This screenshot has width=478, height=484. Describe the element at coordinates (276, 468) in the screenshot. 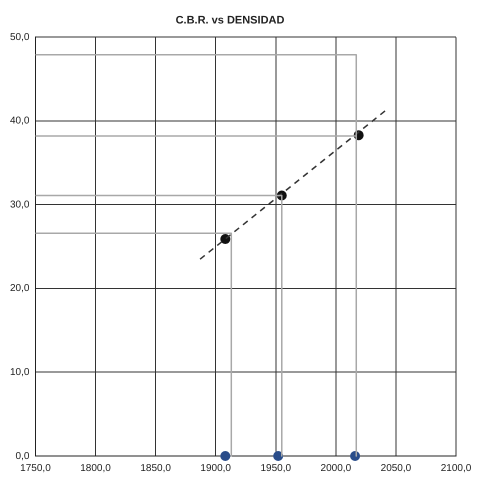

I see `x-tick-label: 1950,0` at that location.